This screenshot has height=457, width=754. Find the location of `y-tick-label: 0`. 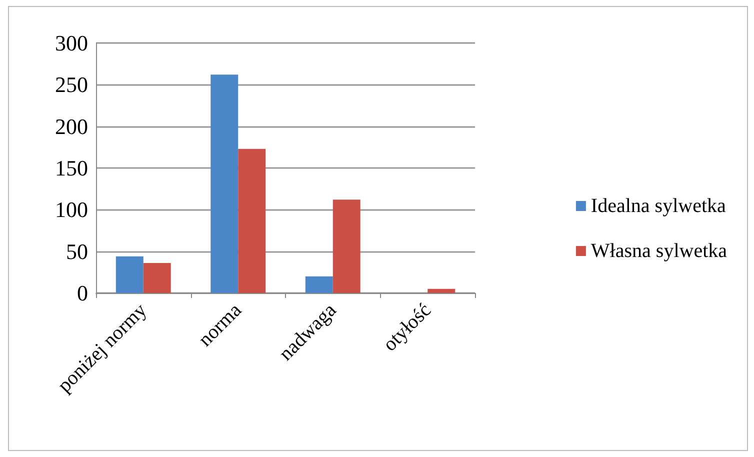

y-tick-label: 0 is located at coordinates (82, 293).